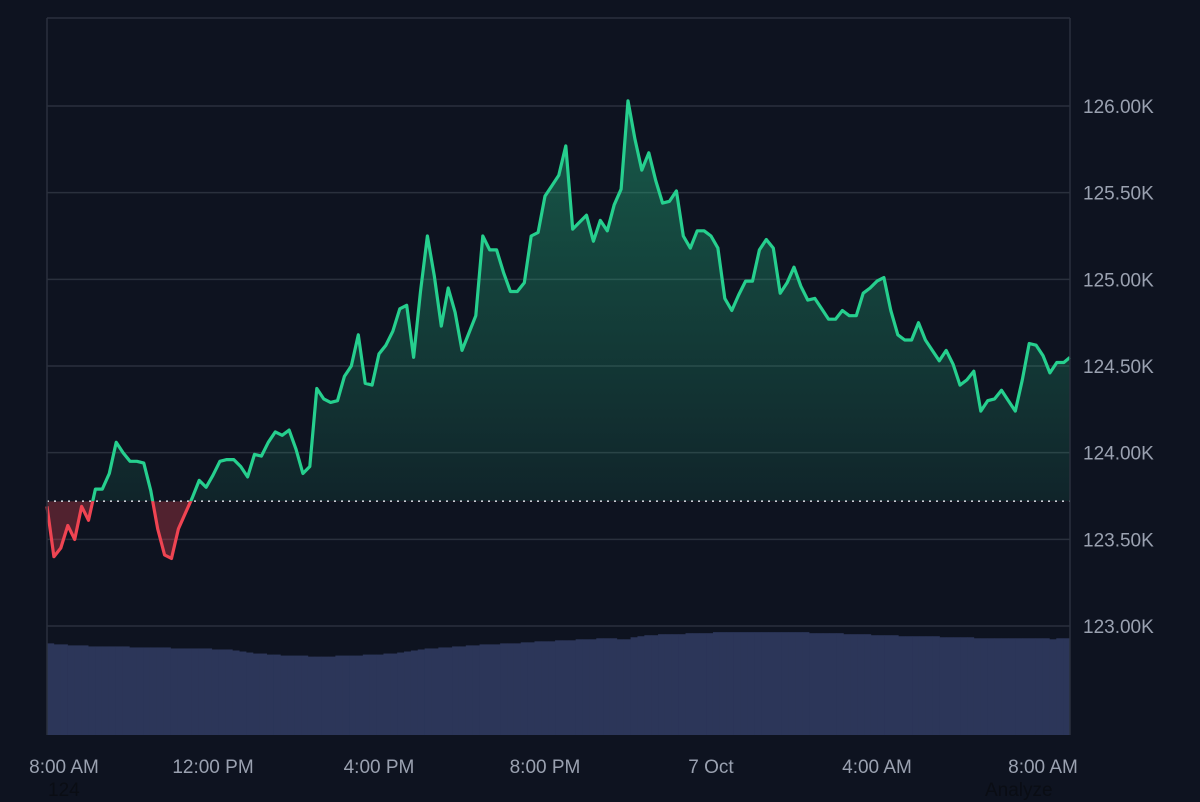  I want to click on crosshair-value-label: 124, so click(64, 790).